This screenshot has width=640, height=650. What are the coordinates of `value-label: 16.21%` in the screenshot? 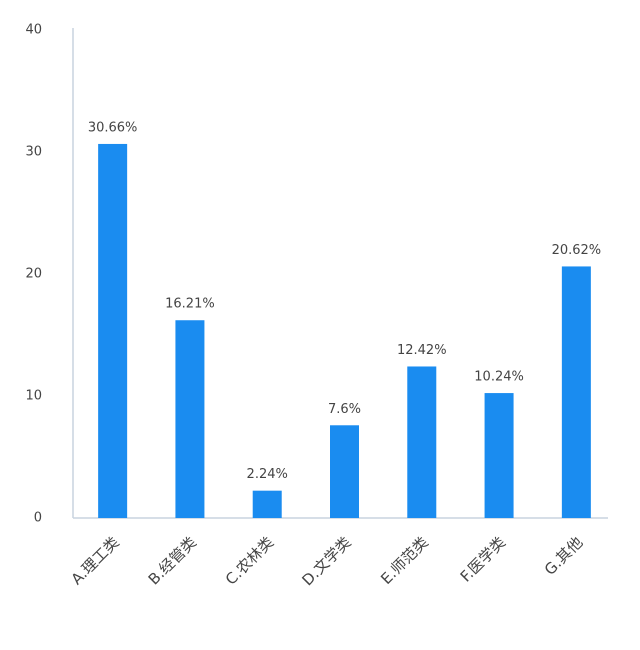 It's located at (190, 304).